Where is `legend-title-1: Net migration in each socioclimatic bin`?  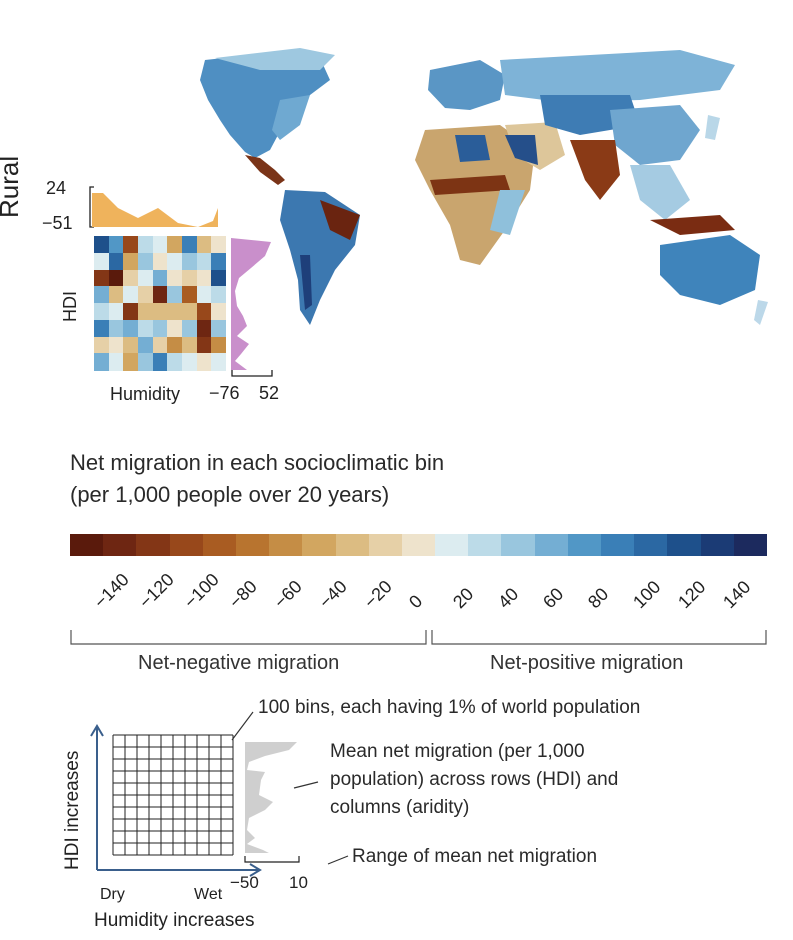 legend-title-1: Net migration in each socioclimatic bin is located at coordinates (257, 462).